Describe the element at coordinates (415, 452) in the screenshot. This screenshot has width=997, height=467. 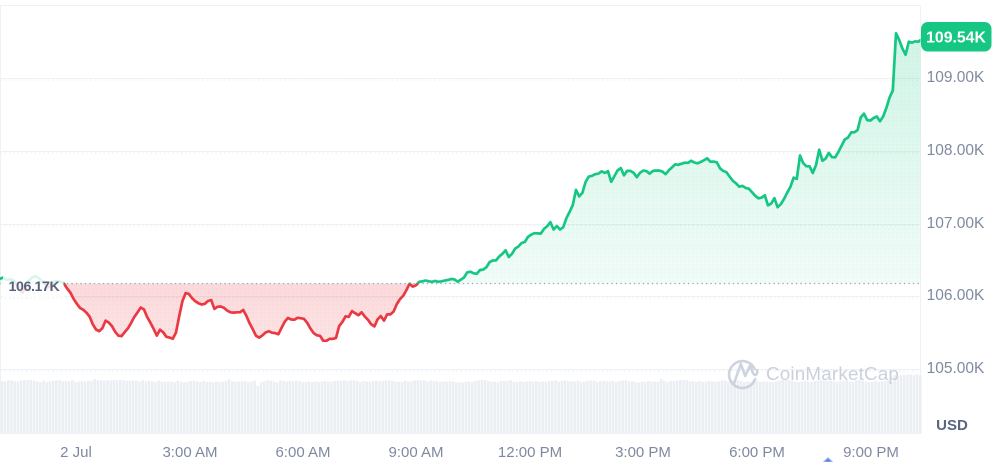
I see `svg-text: 9:00 AM` at that location.